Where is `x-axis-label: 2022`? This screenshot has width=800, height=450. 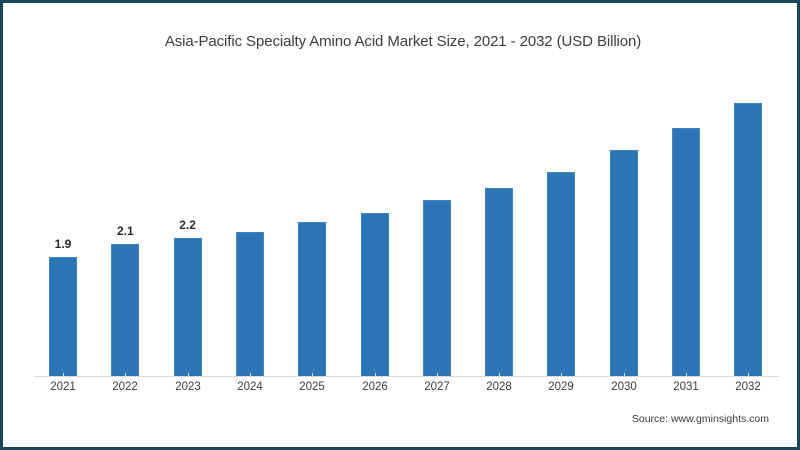
x-axis-label: 2022 is located at coordinates (125, 387).